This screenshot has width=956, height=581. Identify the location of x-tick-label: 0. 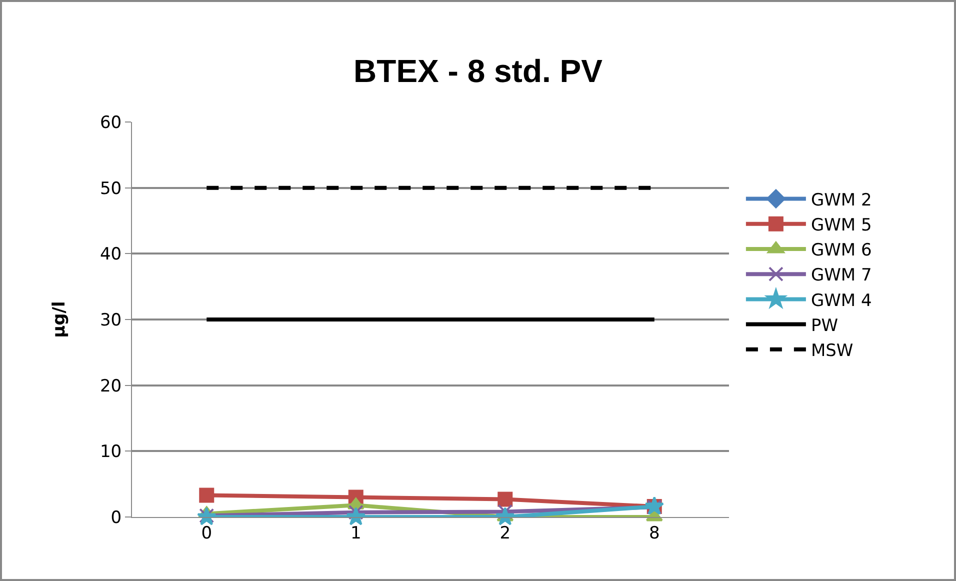
(206, 533).